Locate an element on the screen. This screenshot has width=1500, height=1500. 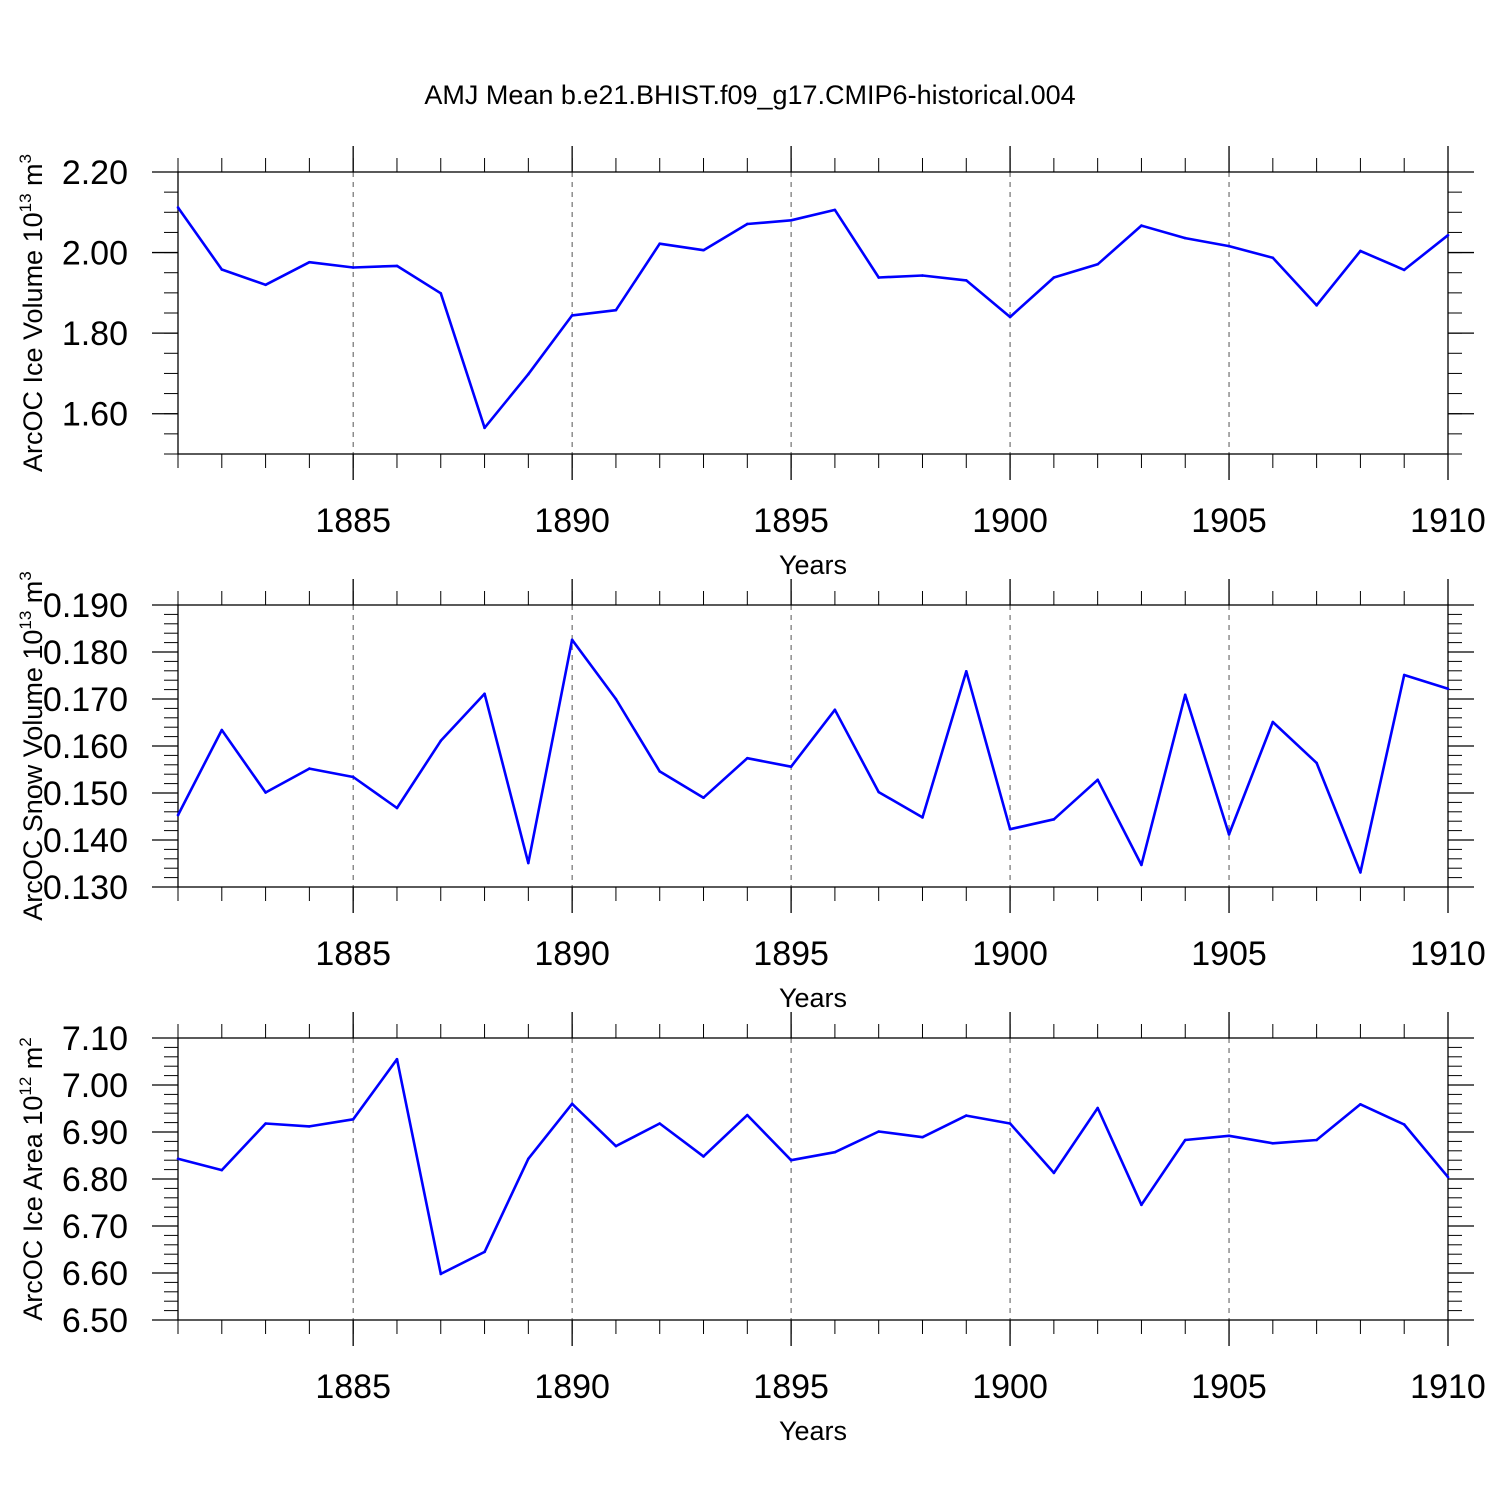
y-axis-label: ArcOC Ice Area 1012 m2 is located at coordinates (32, 1179).